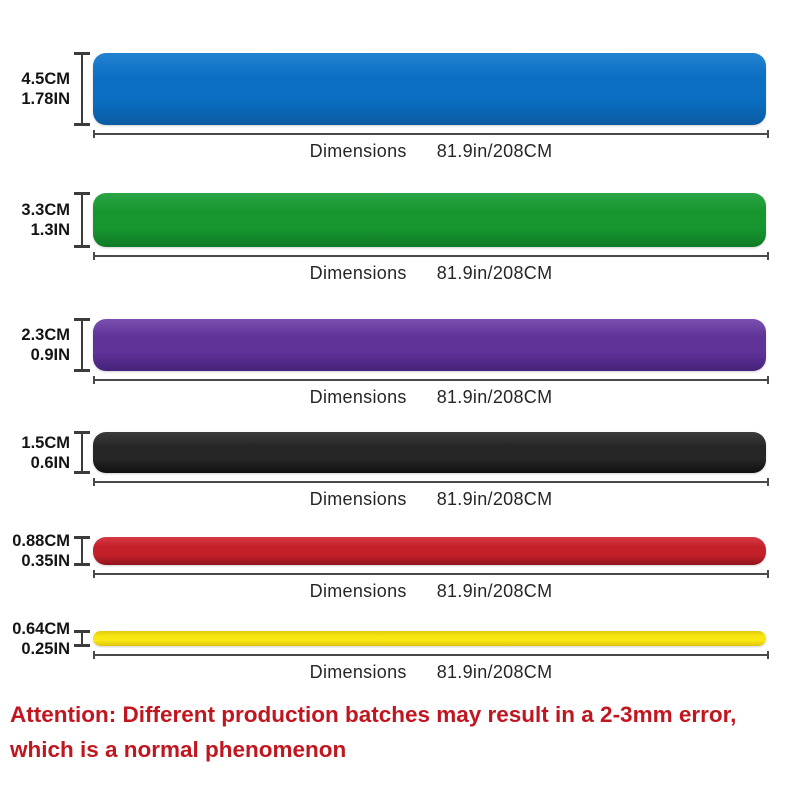  Describe the element at coordinates (429, 345) in the screenshot. I see `resistance-band-purple` at that location.